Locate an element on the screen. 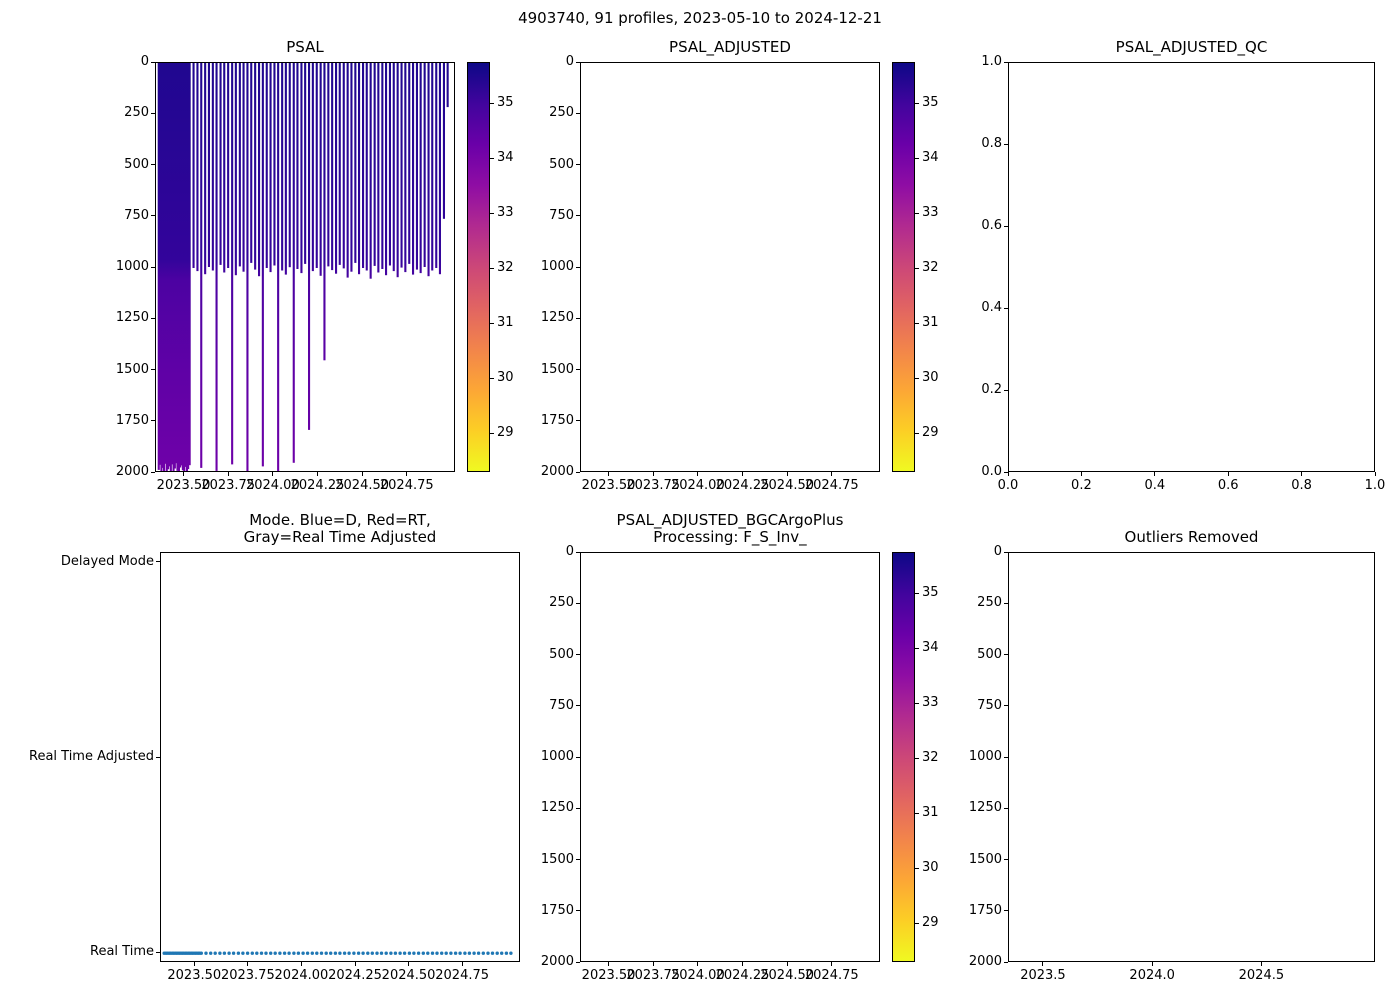 The width and height of the screenshot is (1400, 1000). colorbar-tick-label: 31 is located at coordinates (505, 323).